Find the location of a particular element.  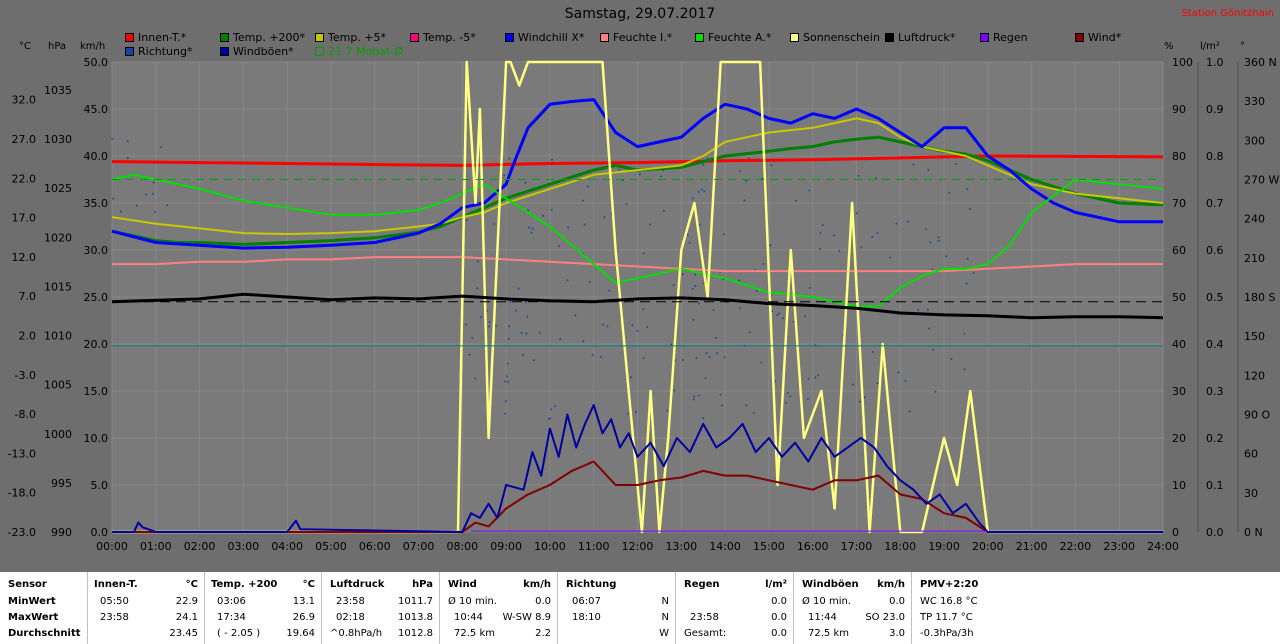

rain-tick-label: 0.9 is located at coordinates (1215, 109).